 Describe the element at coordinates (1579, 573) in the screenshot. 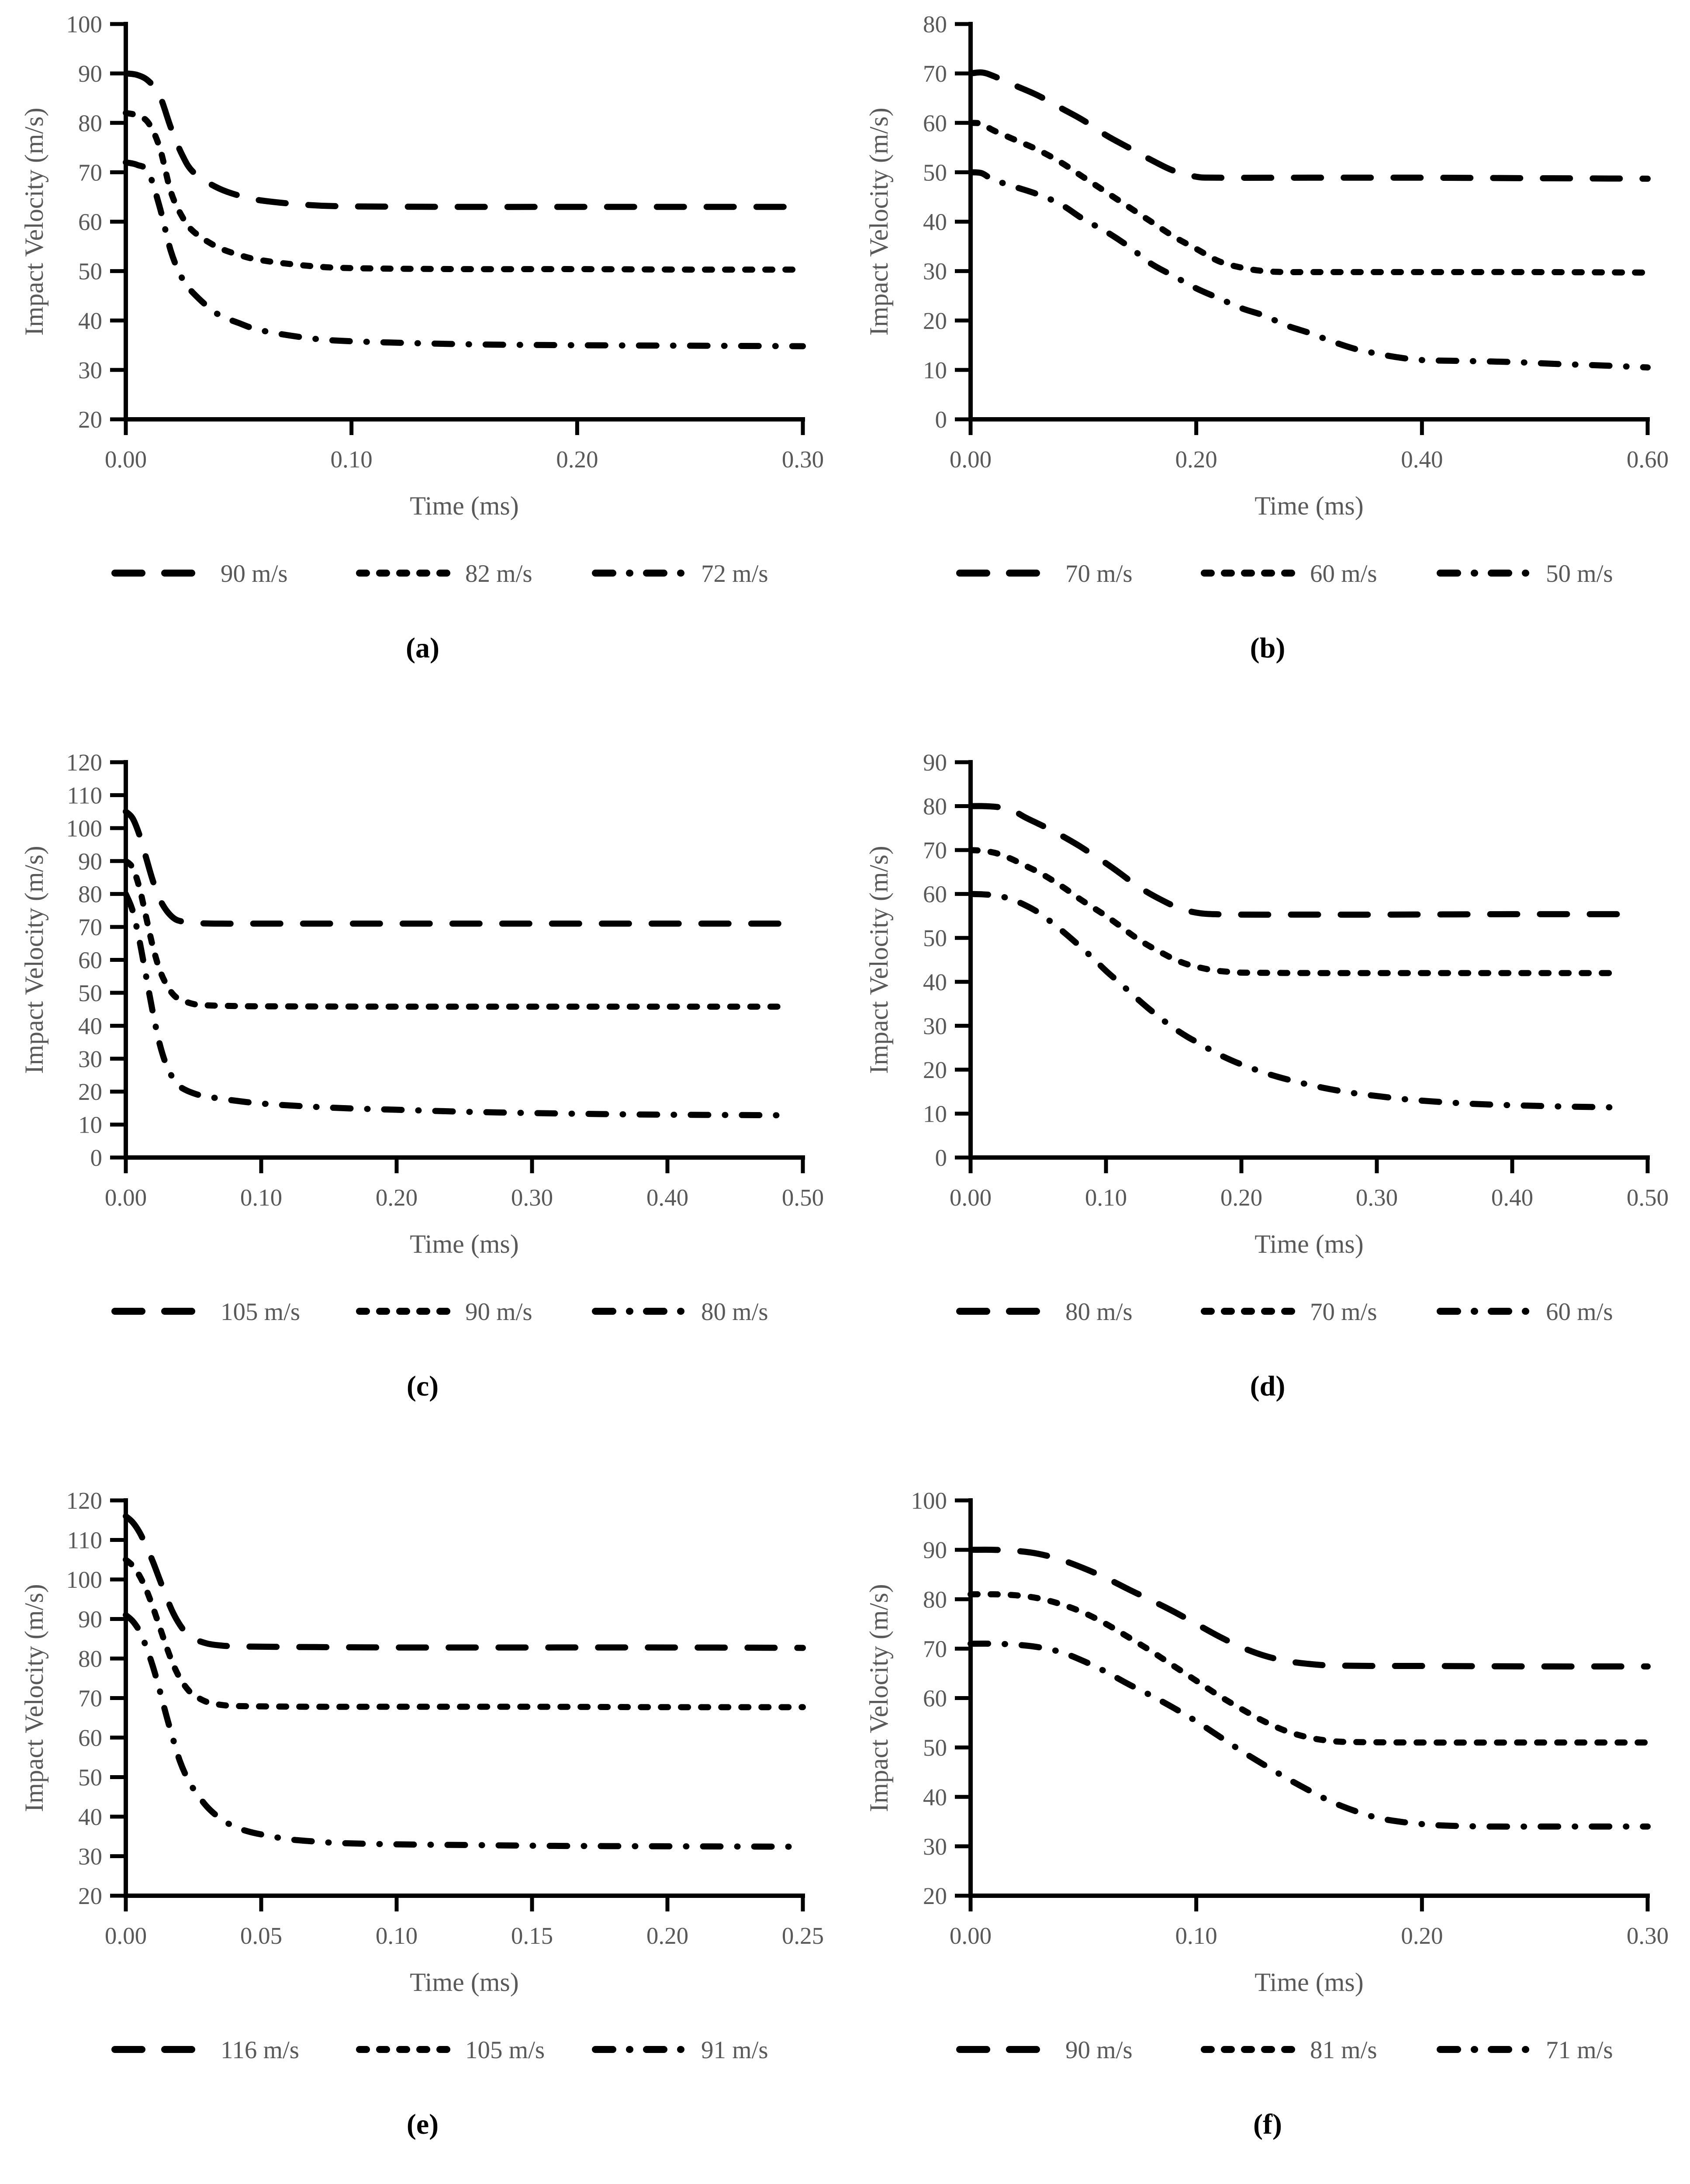

I see `legend-label: 50 m/s` at that location.